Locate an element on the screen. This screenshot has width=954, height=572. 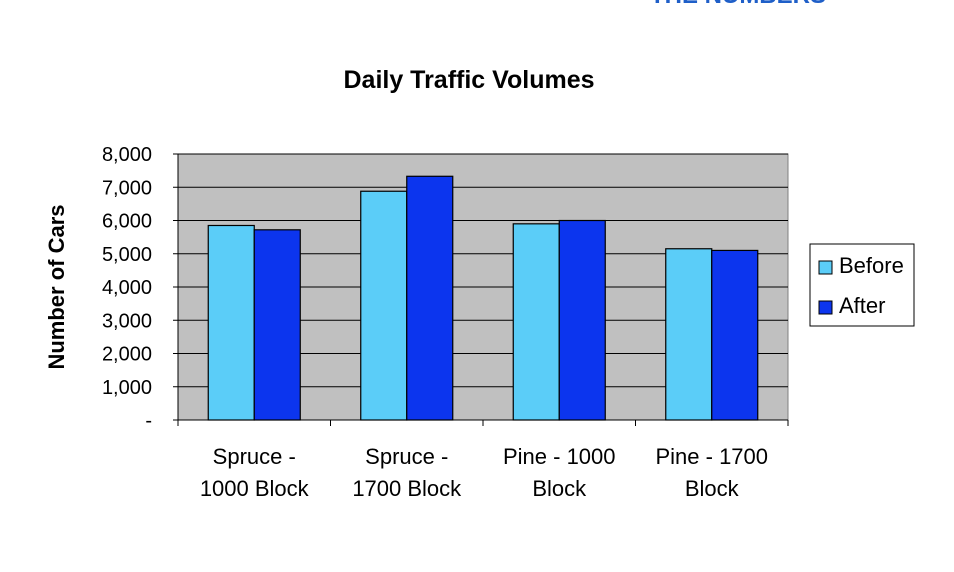
header-fragment: THE NUMBERS is located at coordinates (738, 4).